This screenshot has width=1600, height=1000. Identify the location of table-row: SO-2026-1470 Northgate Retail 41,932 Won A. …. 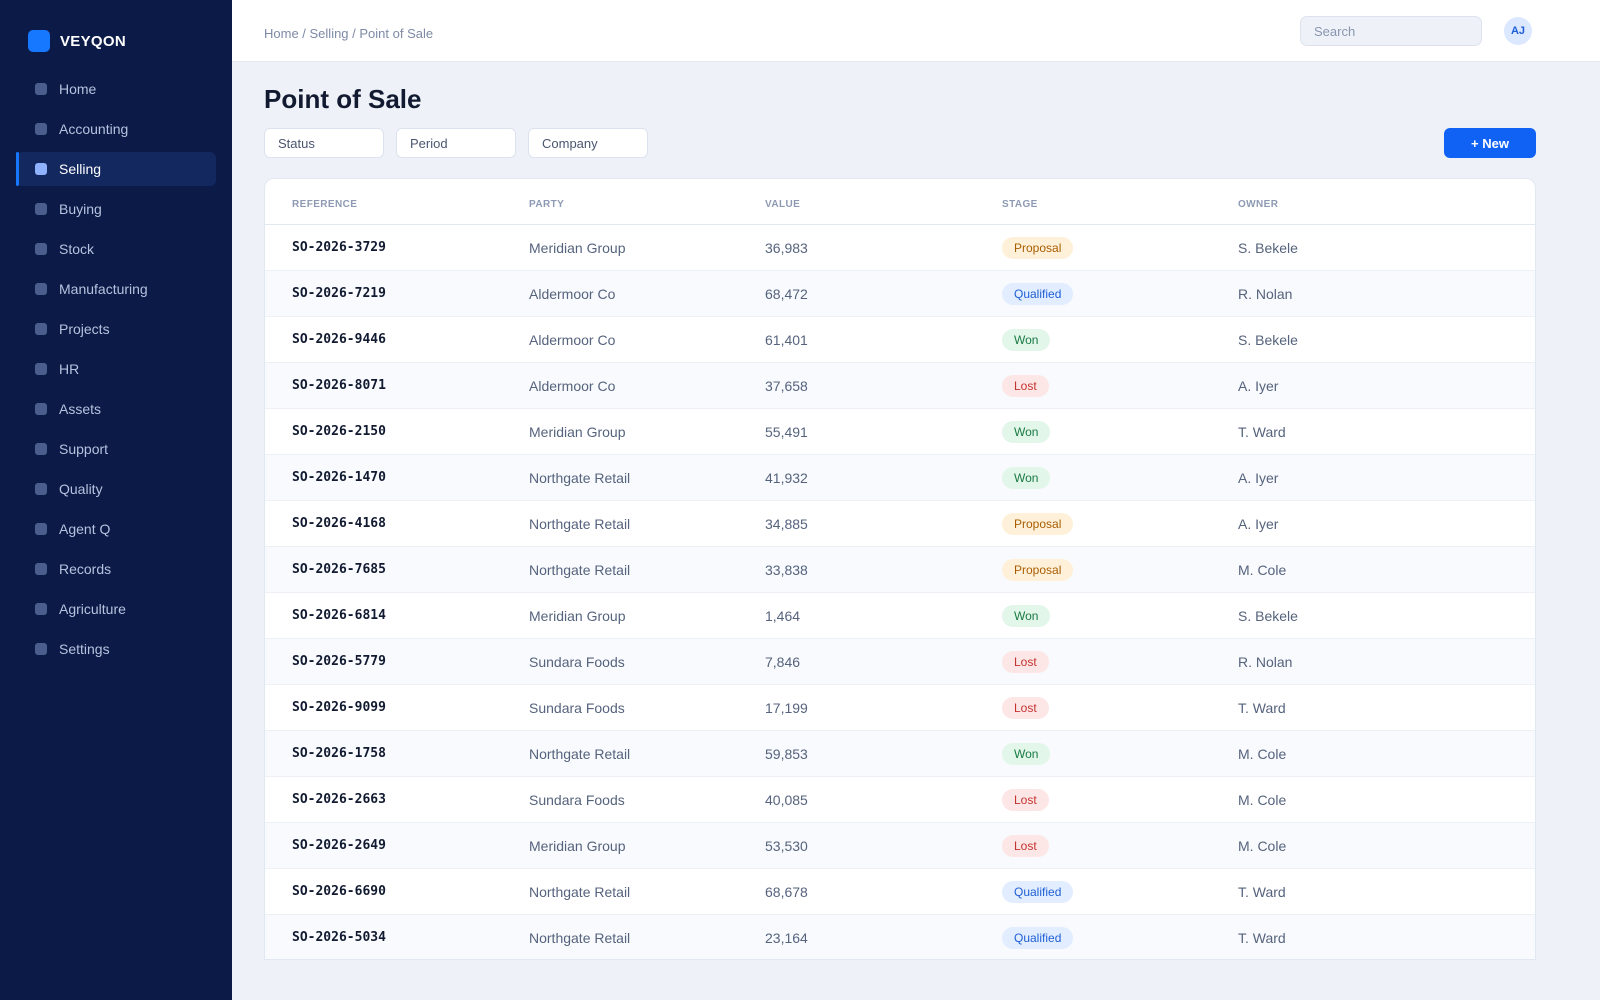
(900, 478).